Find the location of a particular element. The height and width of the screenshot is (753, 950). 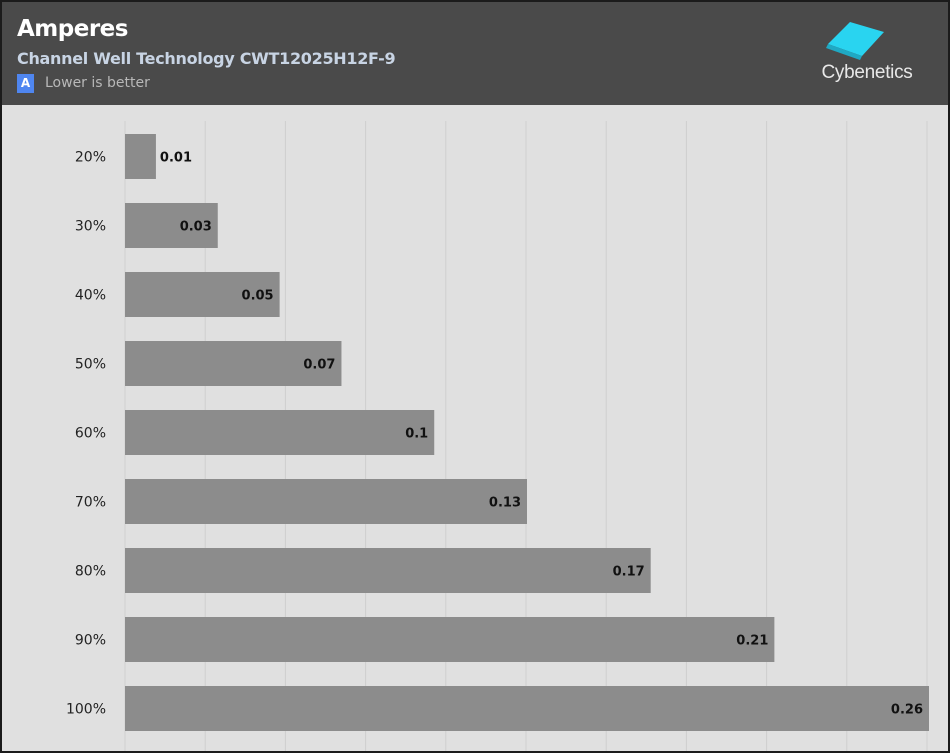

value-label: 0.07 is located at coordinates (319, 365).